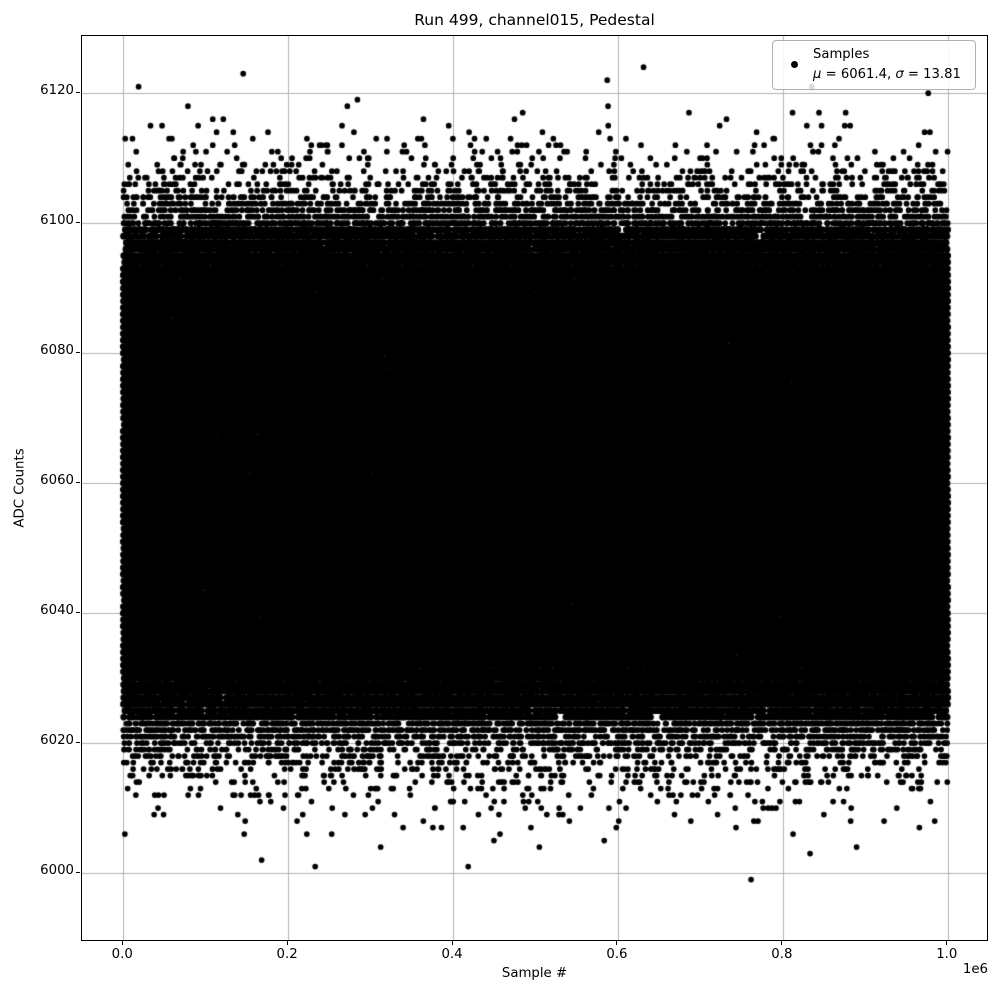  I want to click on legend-point-marker-icon, so click(794, 65).